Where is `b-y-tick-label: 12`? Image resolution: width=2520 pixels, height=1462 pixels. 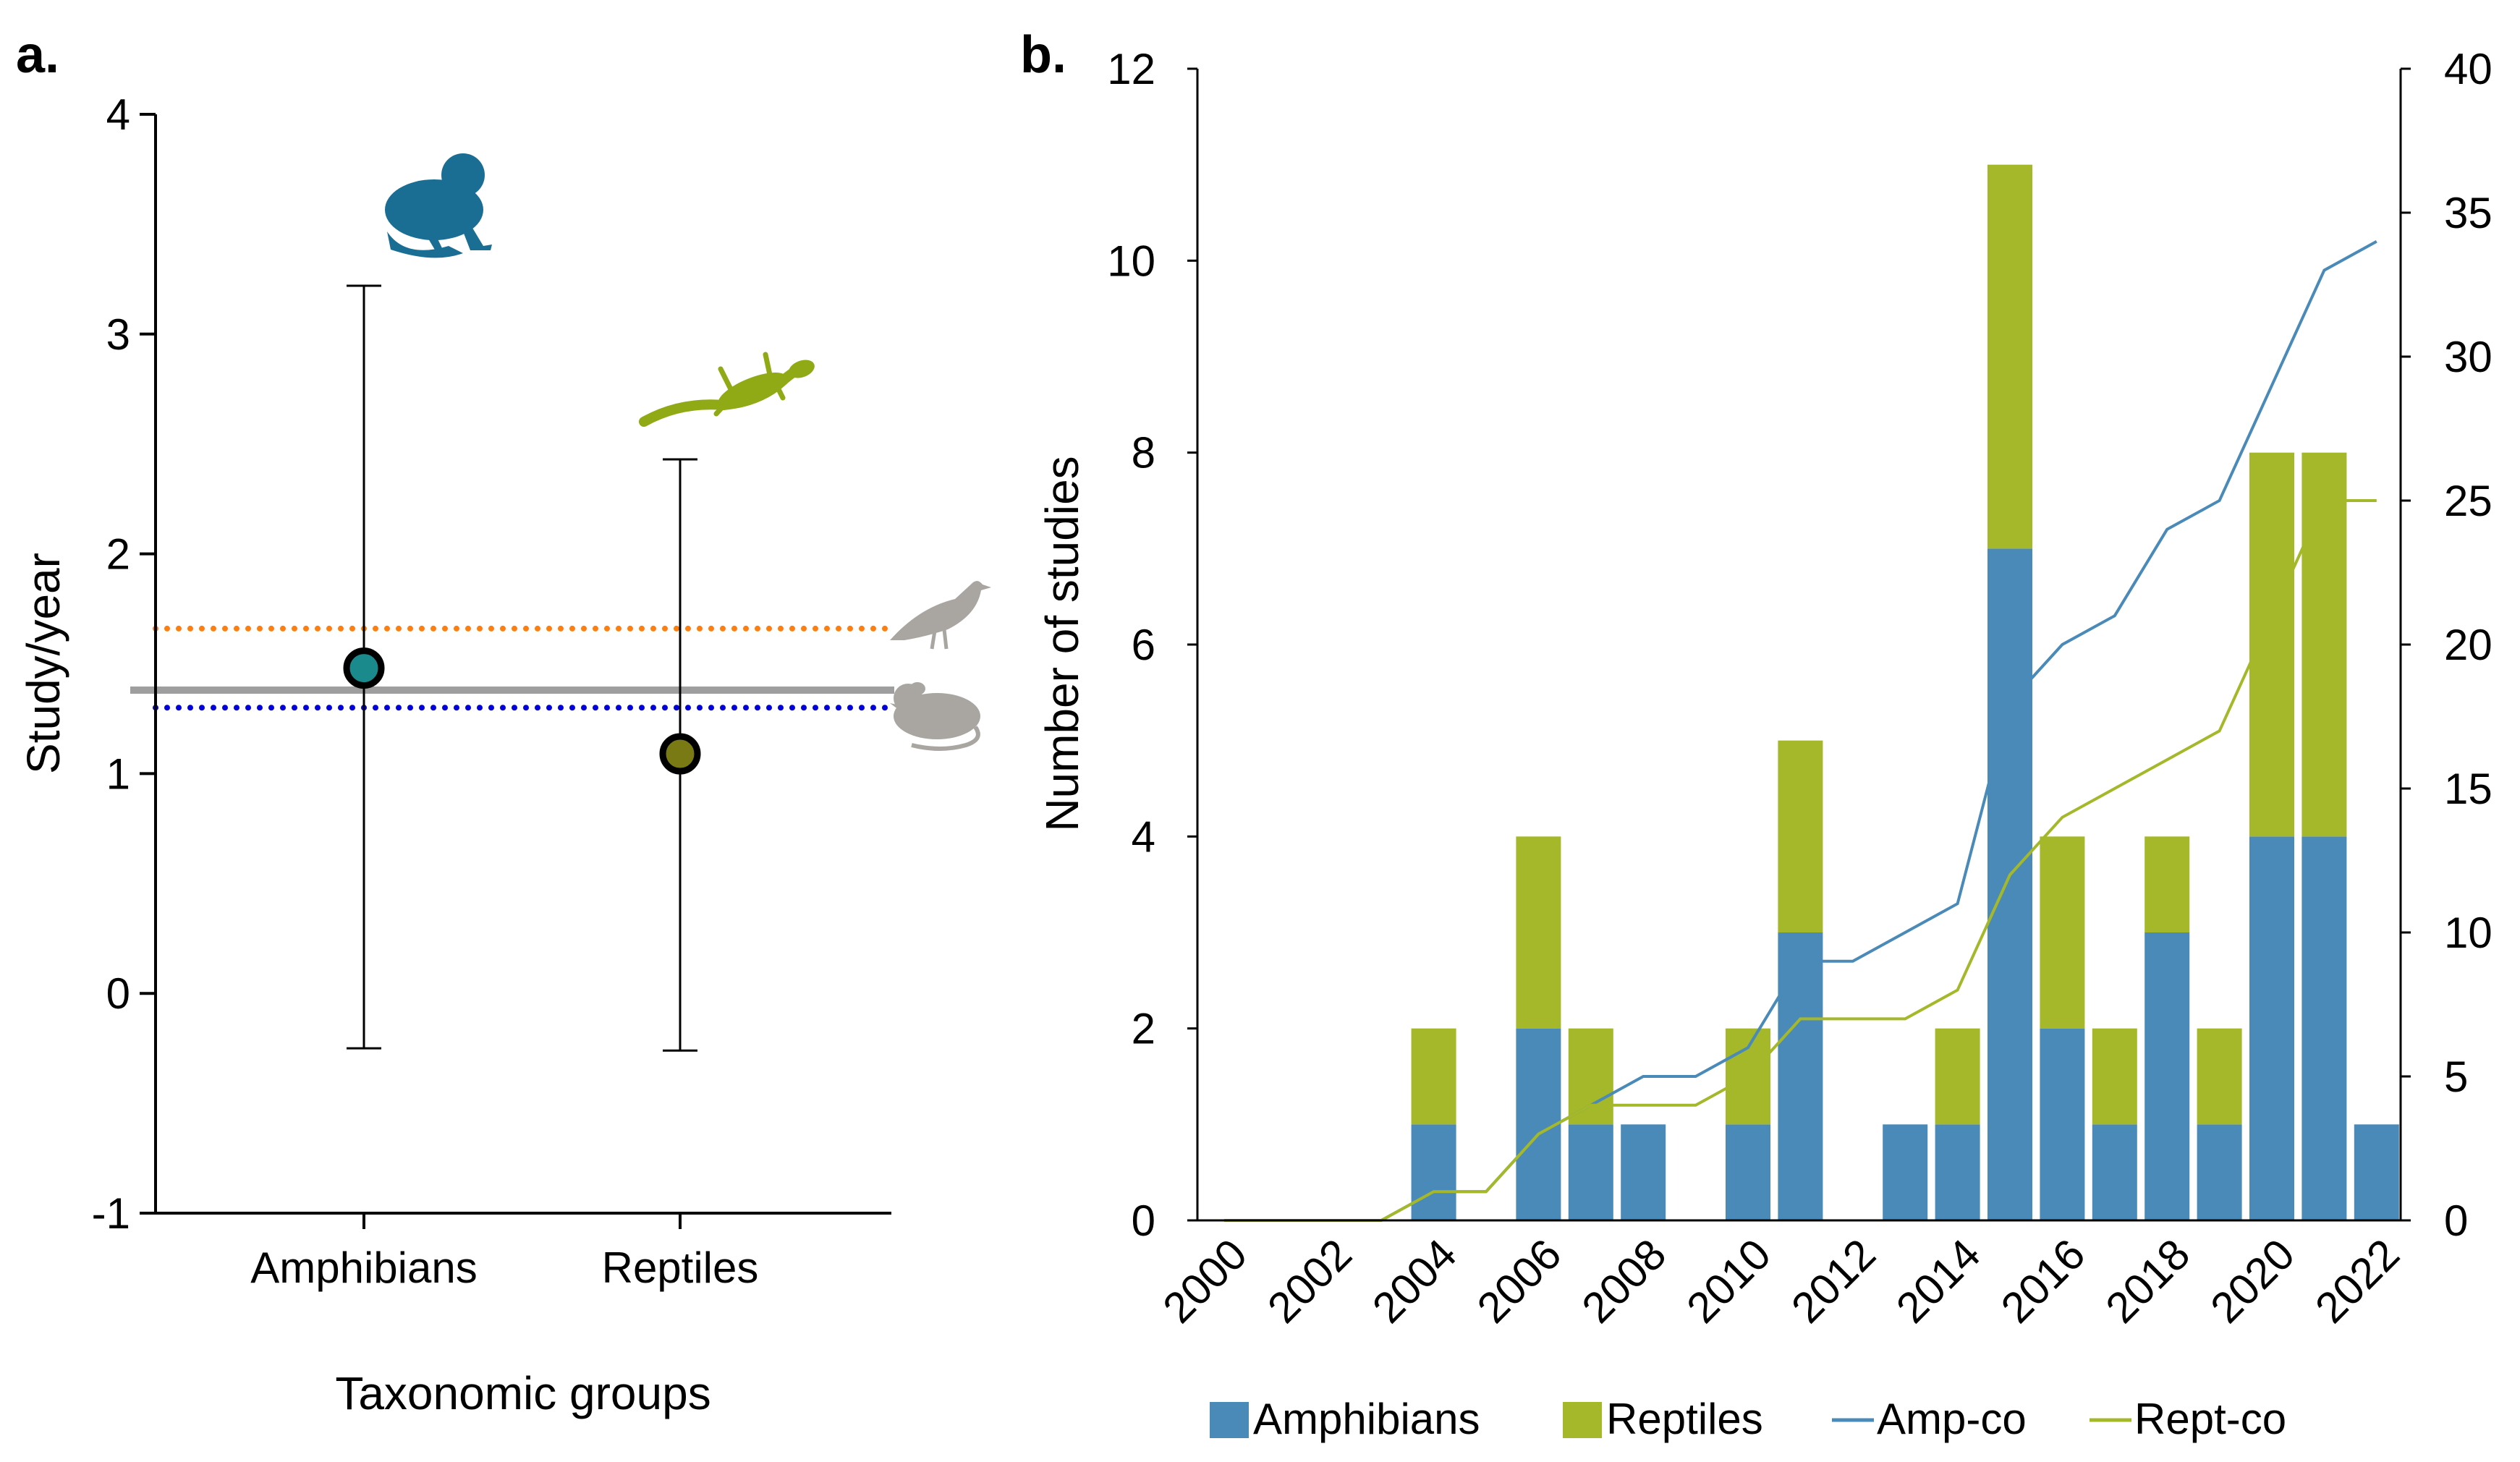 b-y-tick-label: 12 is located at coordinates (1131, 69).